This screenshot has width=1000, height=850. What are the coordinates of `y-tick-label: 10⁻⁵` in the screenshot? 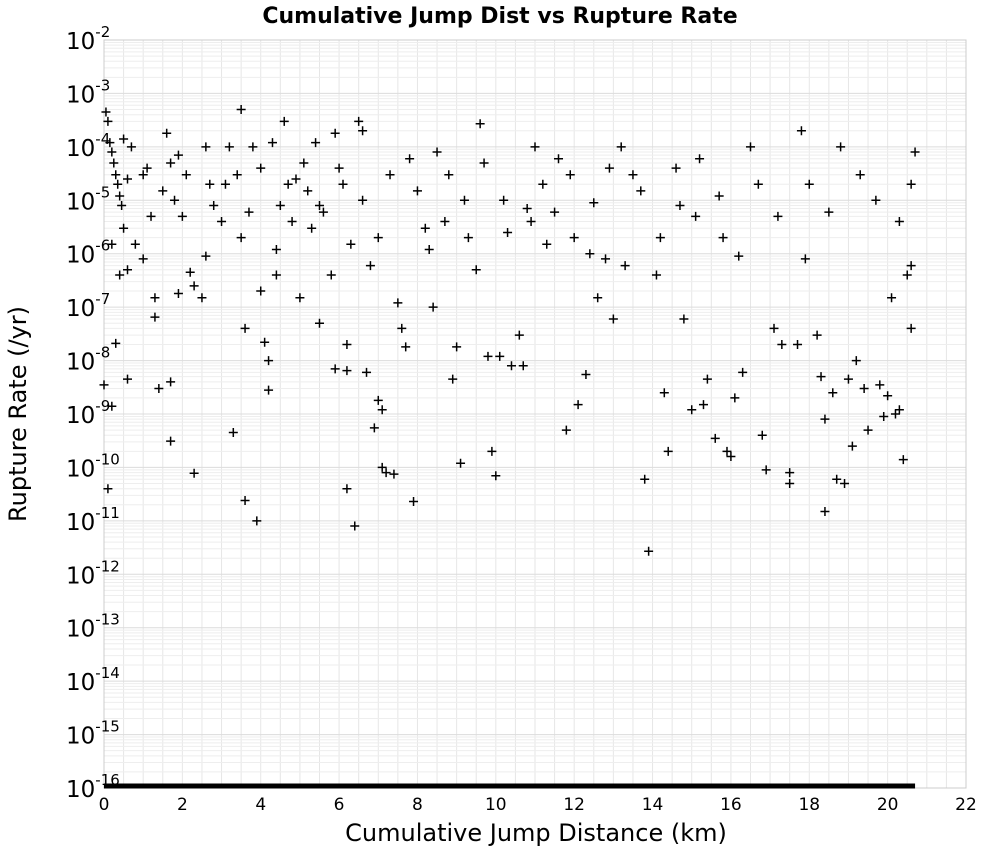 It's located at (88, 199).